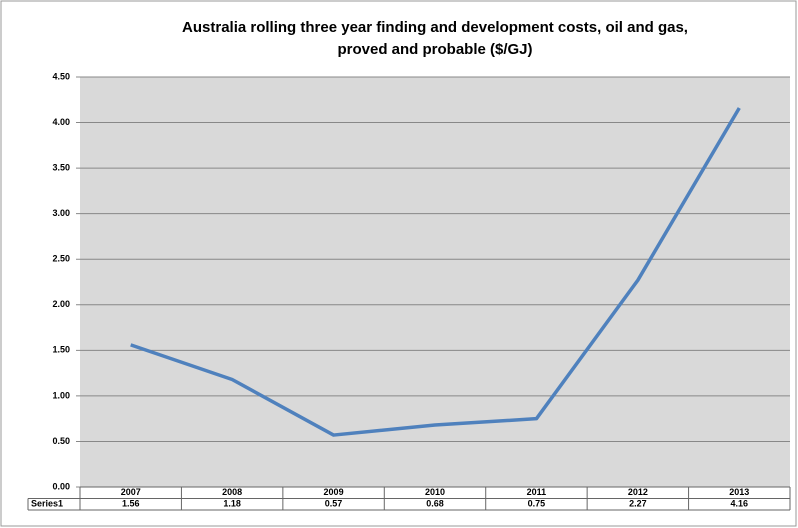  I want to click on y-tick-label: 3.00, so click(61, 213).